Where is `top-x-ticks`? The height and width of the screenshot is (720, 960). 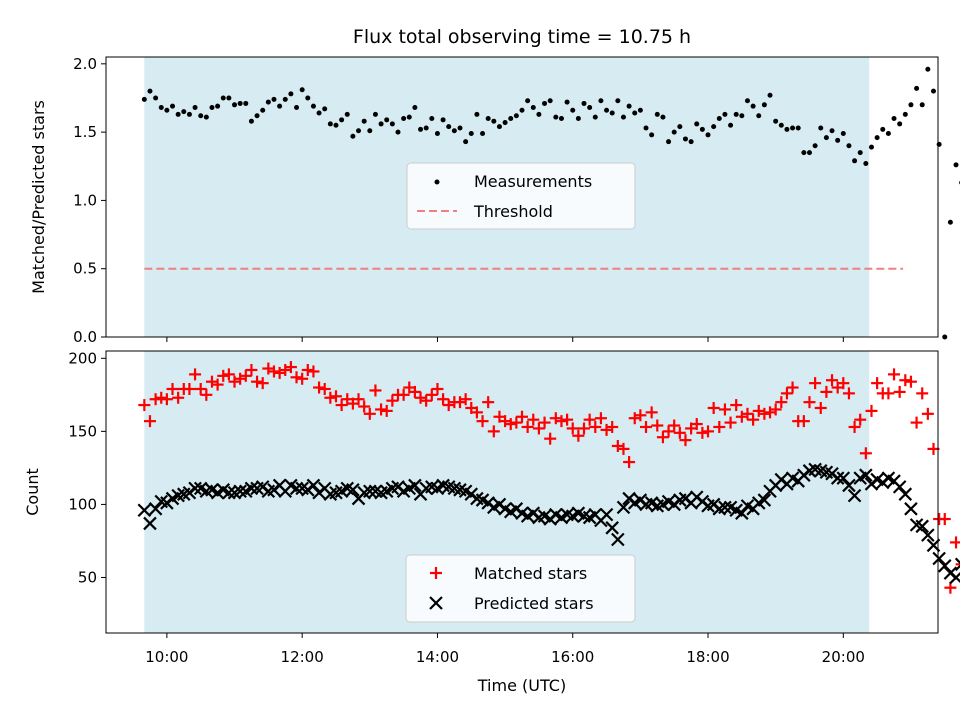 top-x-ticks is located at coordinates (505, 339).